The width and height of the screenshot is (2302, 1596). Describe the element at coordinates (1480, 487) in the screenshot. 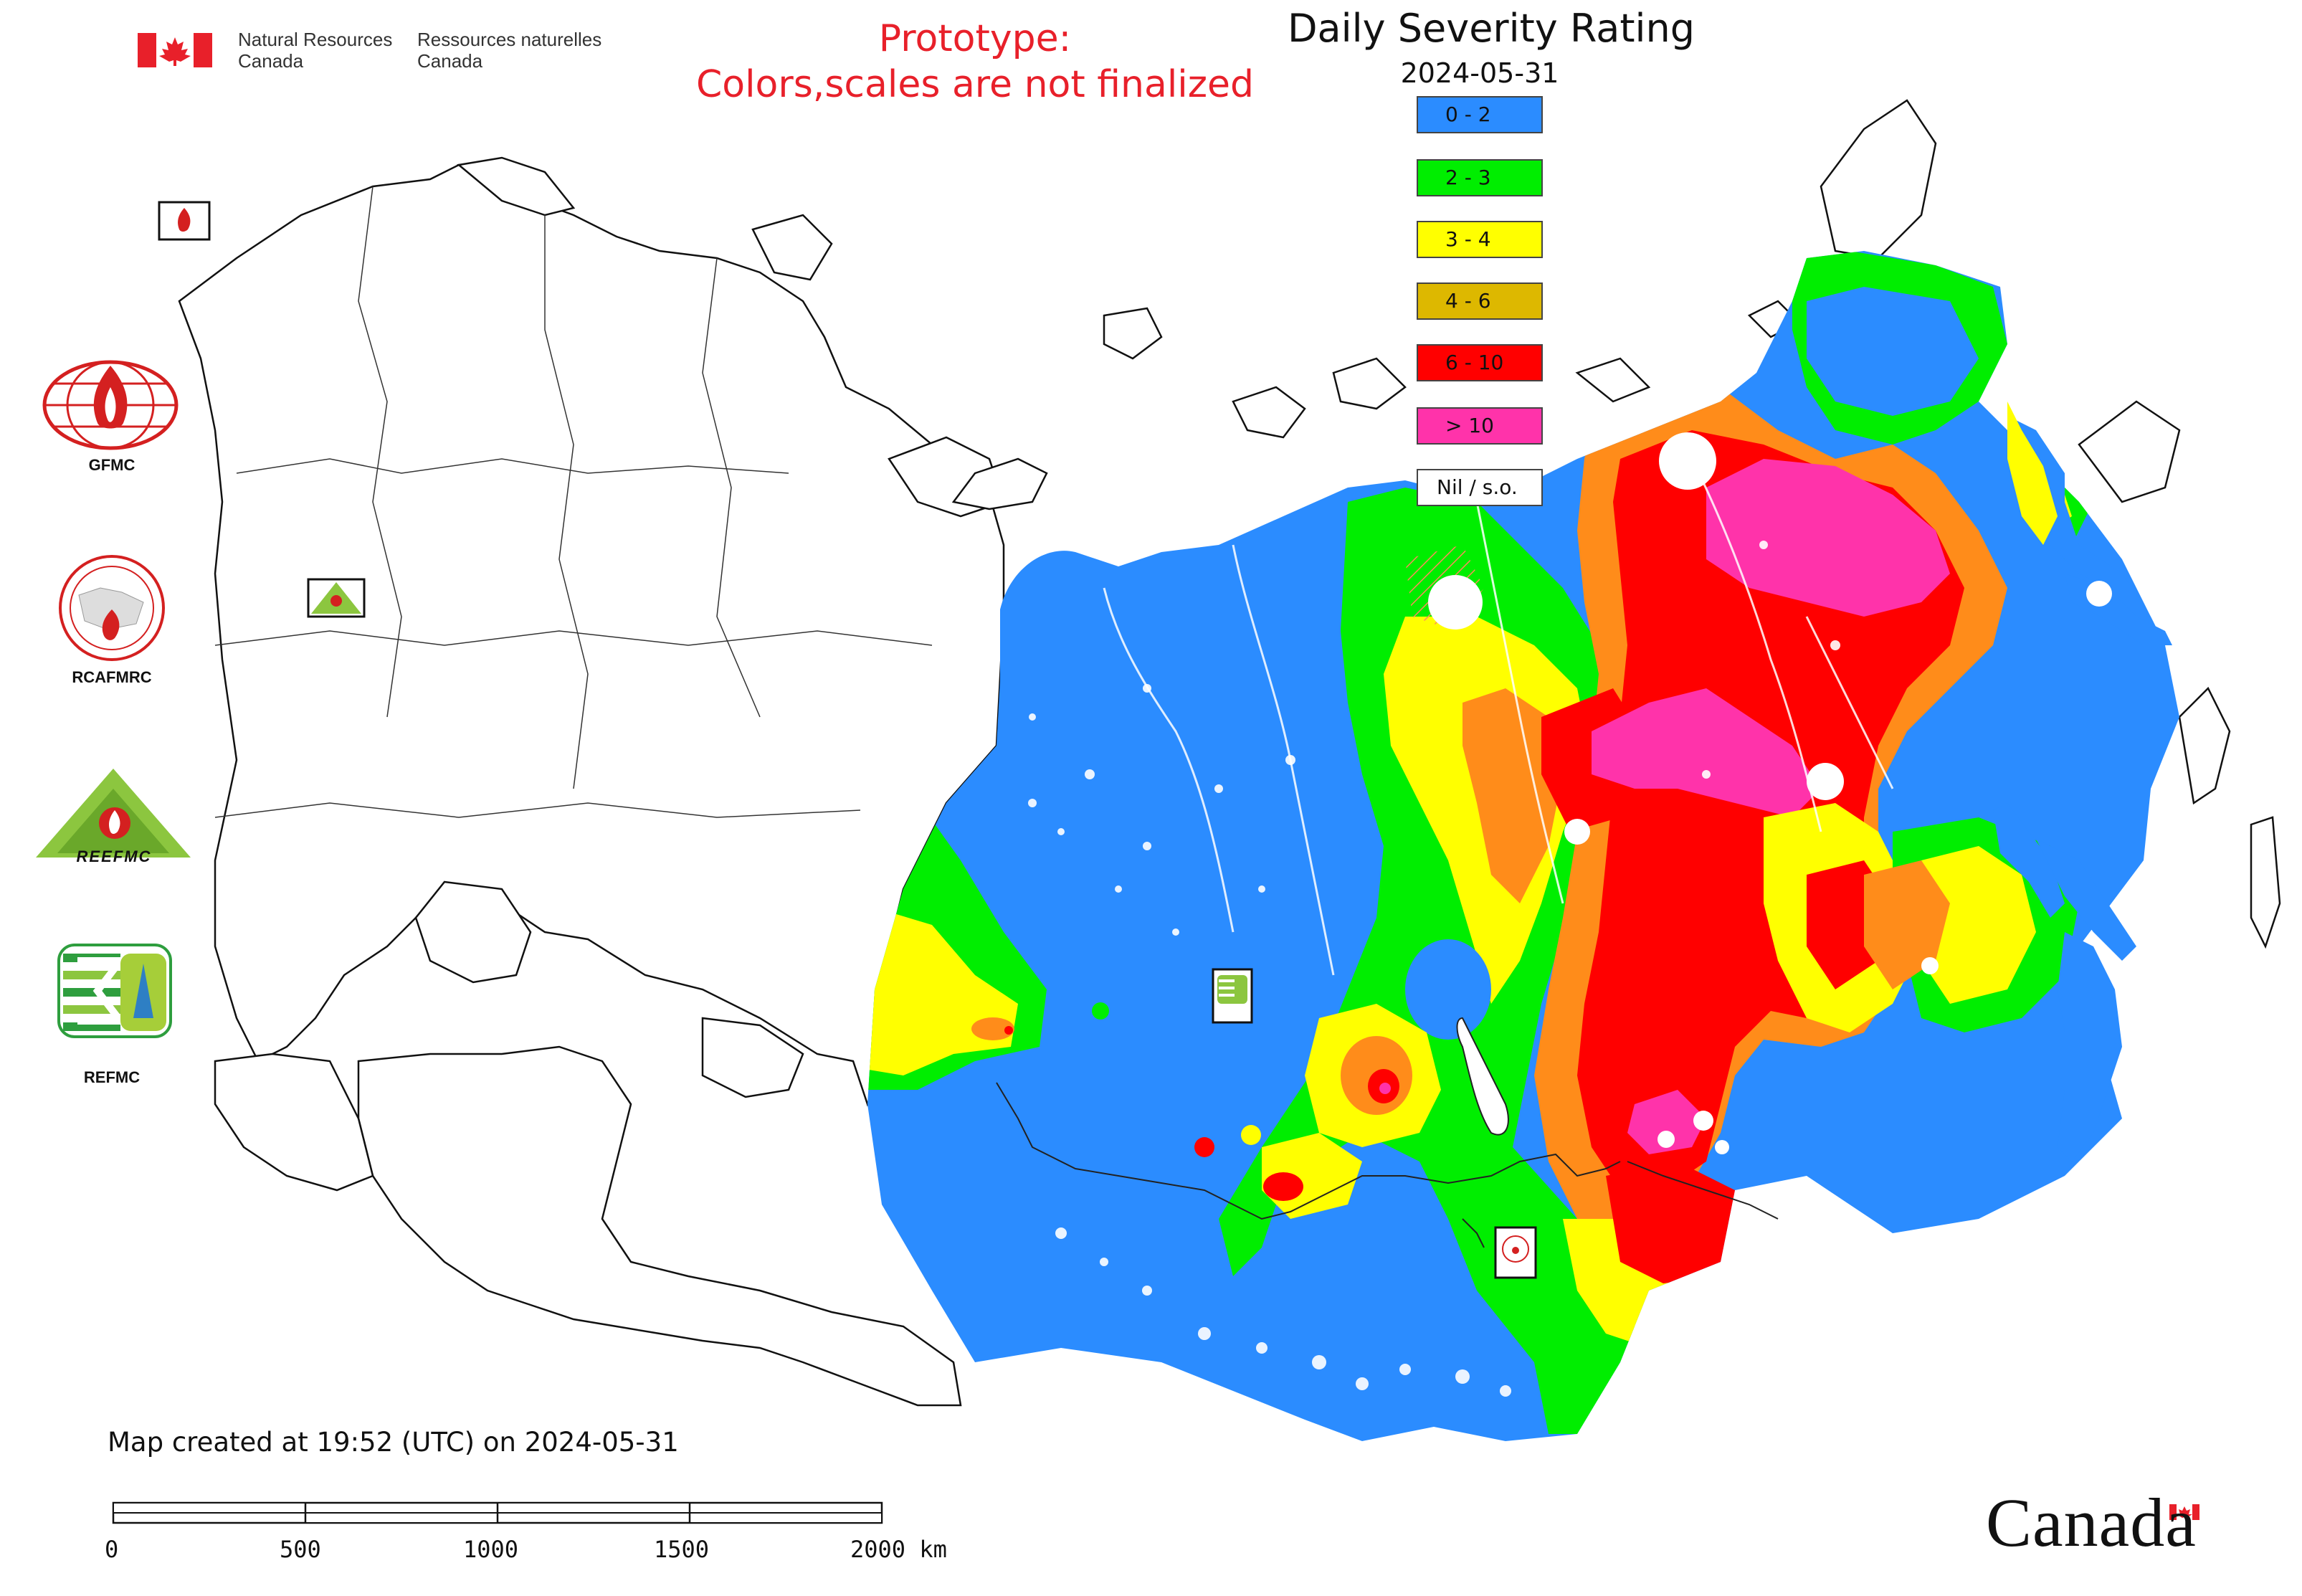

I see `legend-item: Nil / s.o.` at that location.